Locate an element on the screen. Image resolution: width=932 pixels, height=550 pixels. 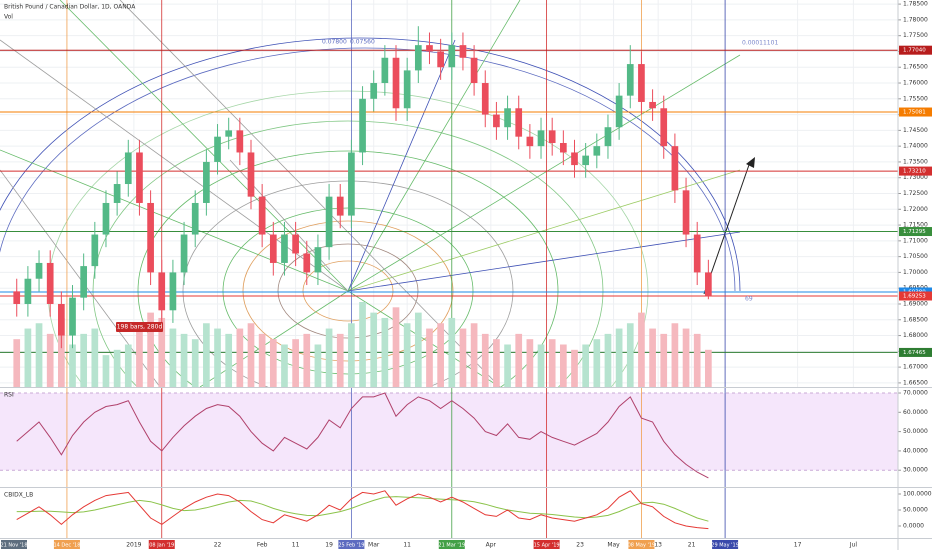
y-tick-label: 1.71000 is located at coordinates (915, 240).